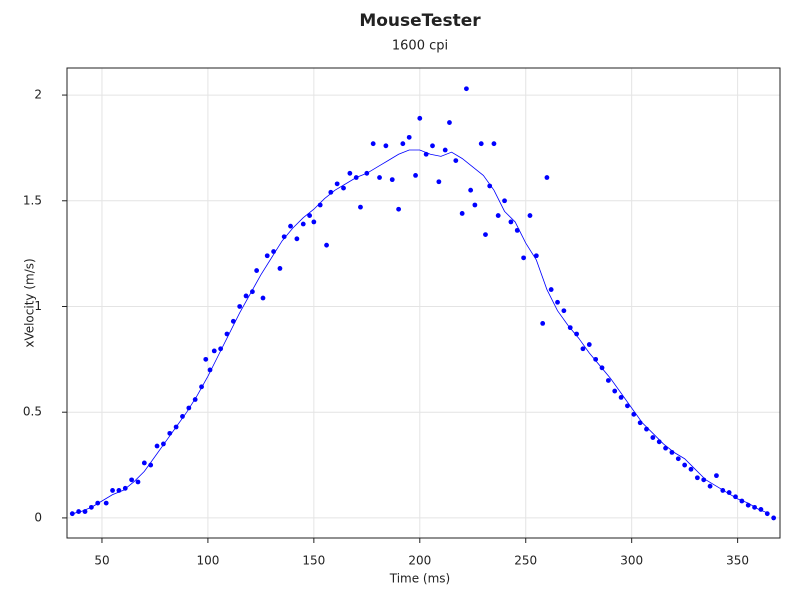 Image resolution: width=800 pixels, height=600 pixels. Describe the element at coordinates (419, 561) in the screenshot. I see `x-tick-label: 200` at that location.